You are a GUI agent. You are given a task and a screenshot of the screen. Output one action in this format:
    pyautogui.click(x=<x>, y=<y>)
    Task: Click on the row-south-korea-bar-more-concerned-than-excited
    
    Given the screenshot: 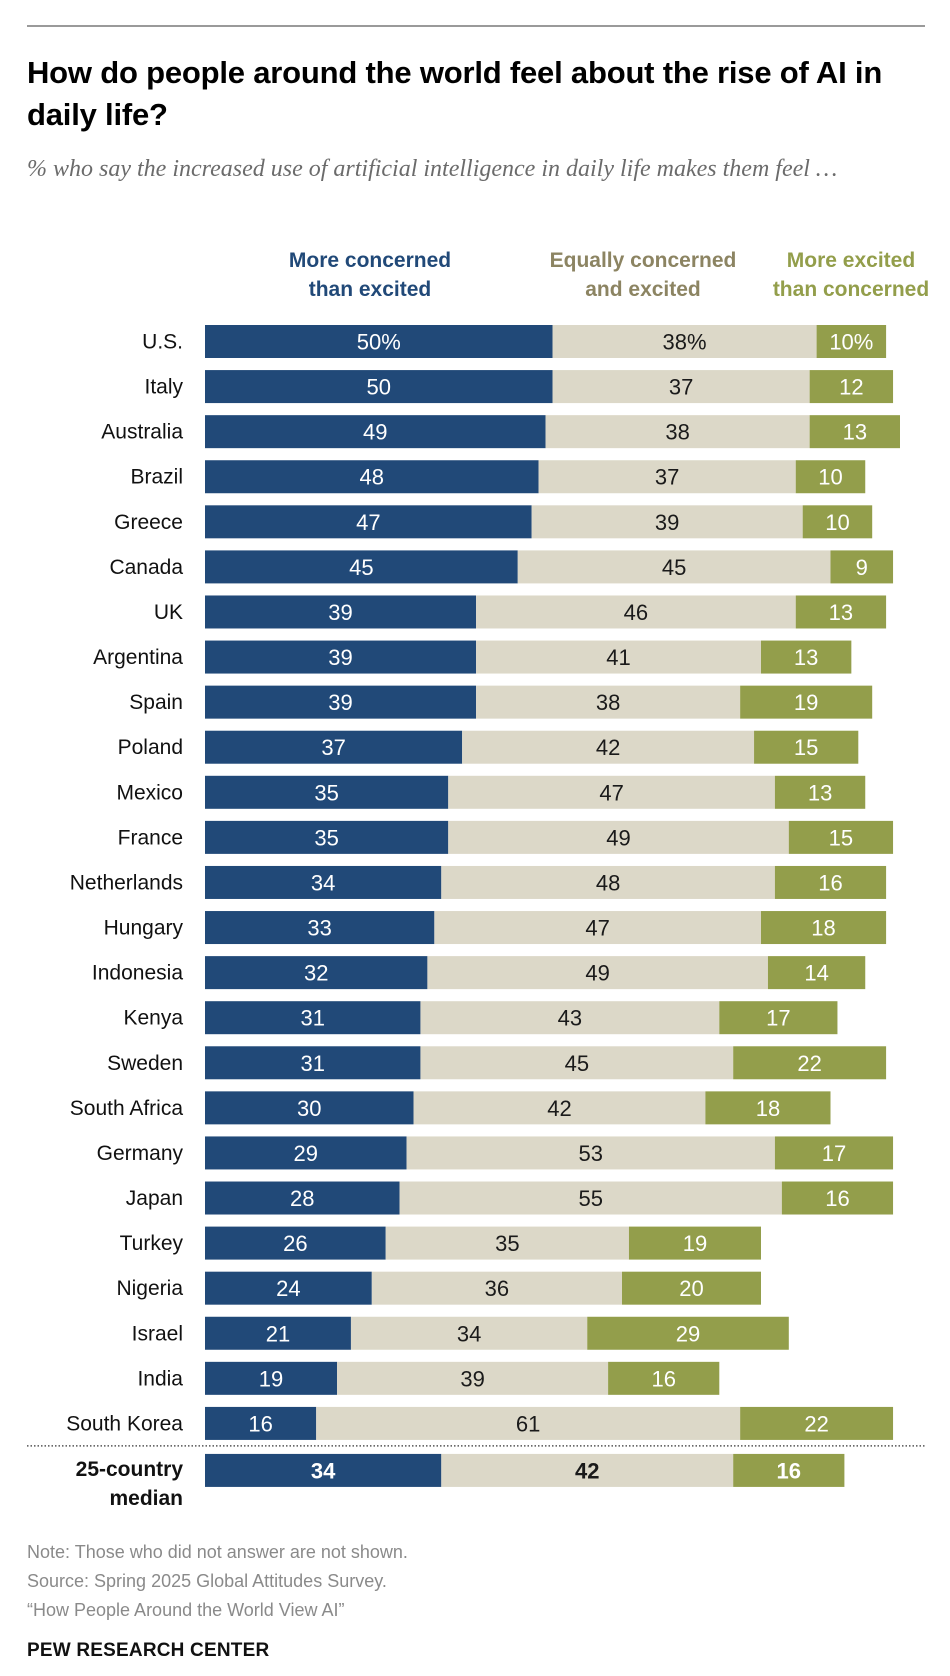 What is the action you would take?
    pyautogui.click(x=261, y=1423)
    